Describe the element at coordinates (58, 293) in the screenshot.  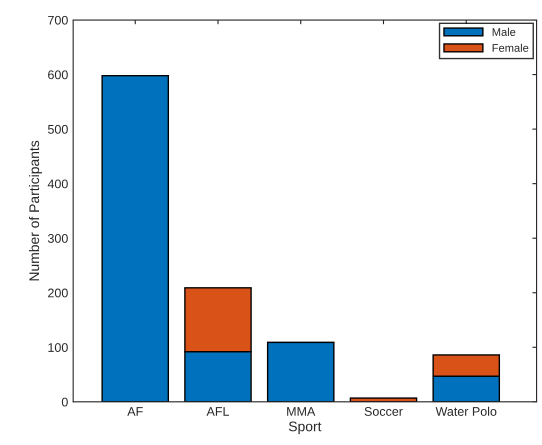
I see `y-tick-label: 200` at that location.